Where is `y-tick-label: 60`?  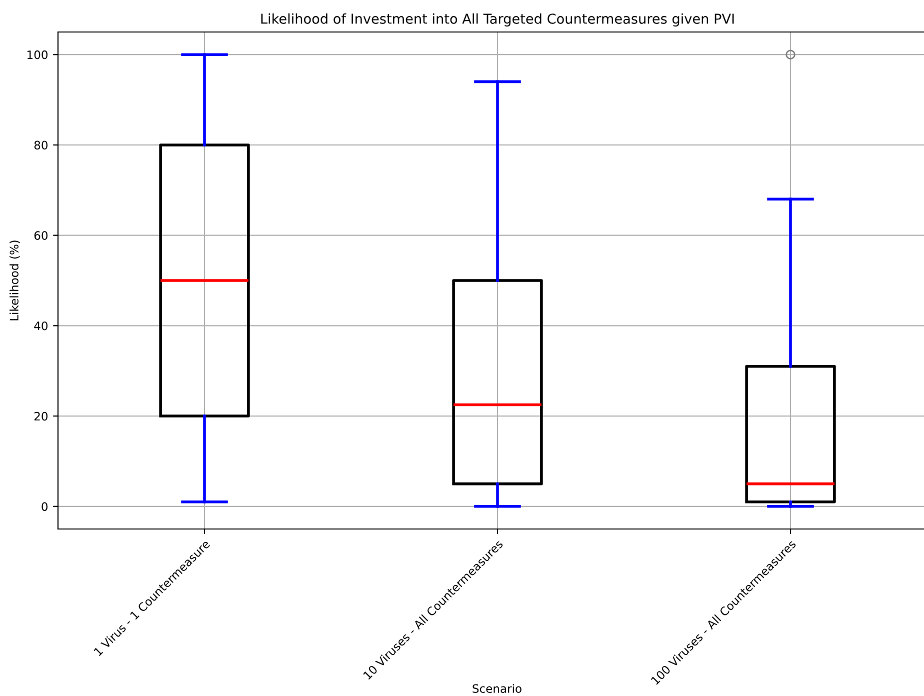 y-tick-label: 60 is located at coordinates (41, 235).